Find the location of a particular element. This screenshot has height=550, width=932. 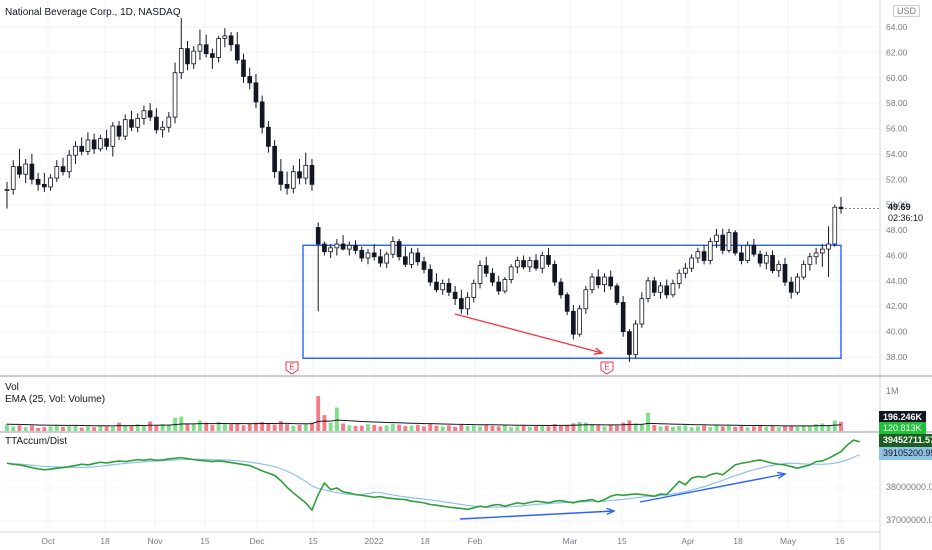

time-tick-label: Feb is located at coordinates (475, 541).